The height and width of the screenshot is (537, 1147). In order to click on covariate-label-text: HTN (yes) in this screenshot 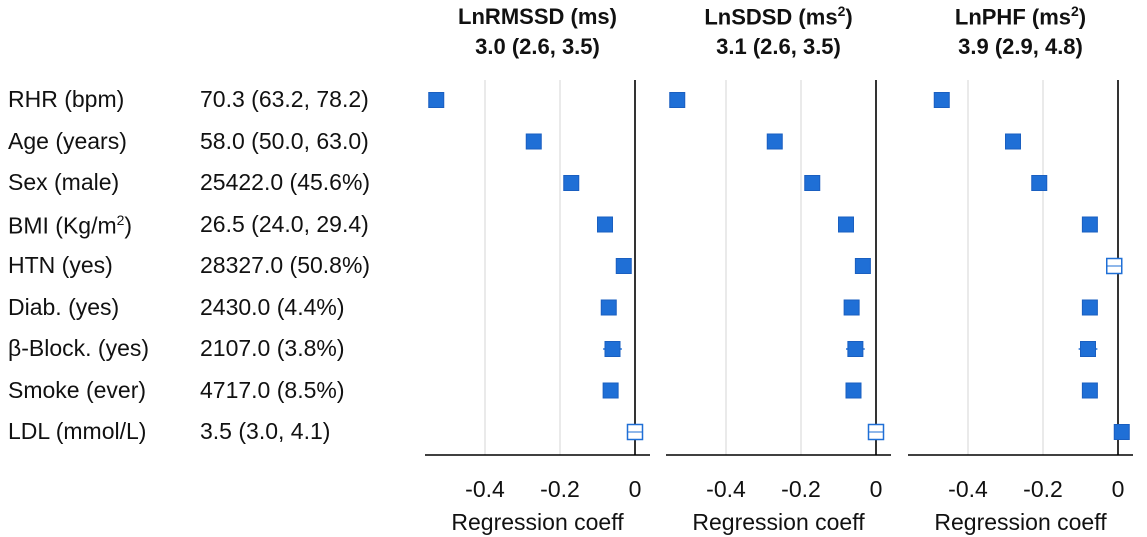, I will do `click(60, 265)`.